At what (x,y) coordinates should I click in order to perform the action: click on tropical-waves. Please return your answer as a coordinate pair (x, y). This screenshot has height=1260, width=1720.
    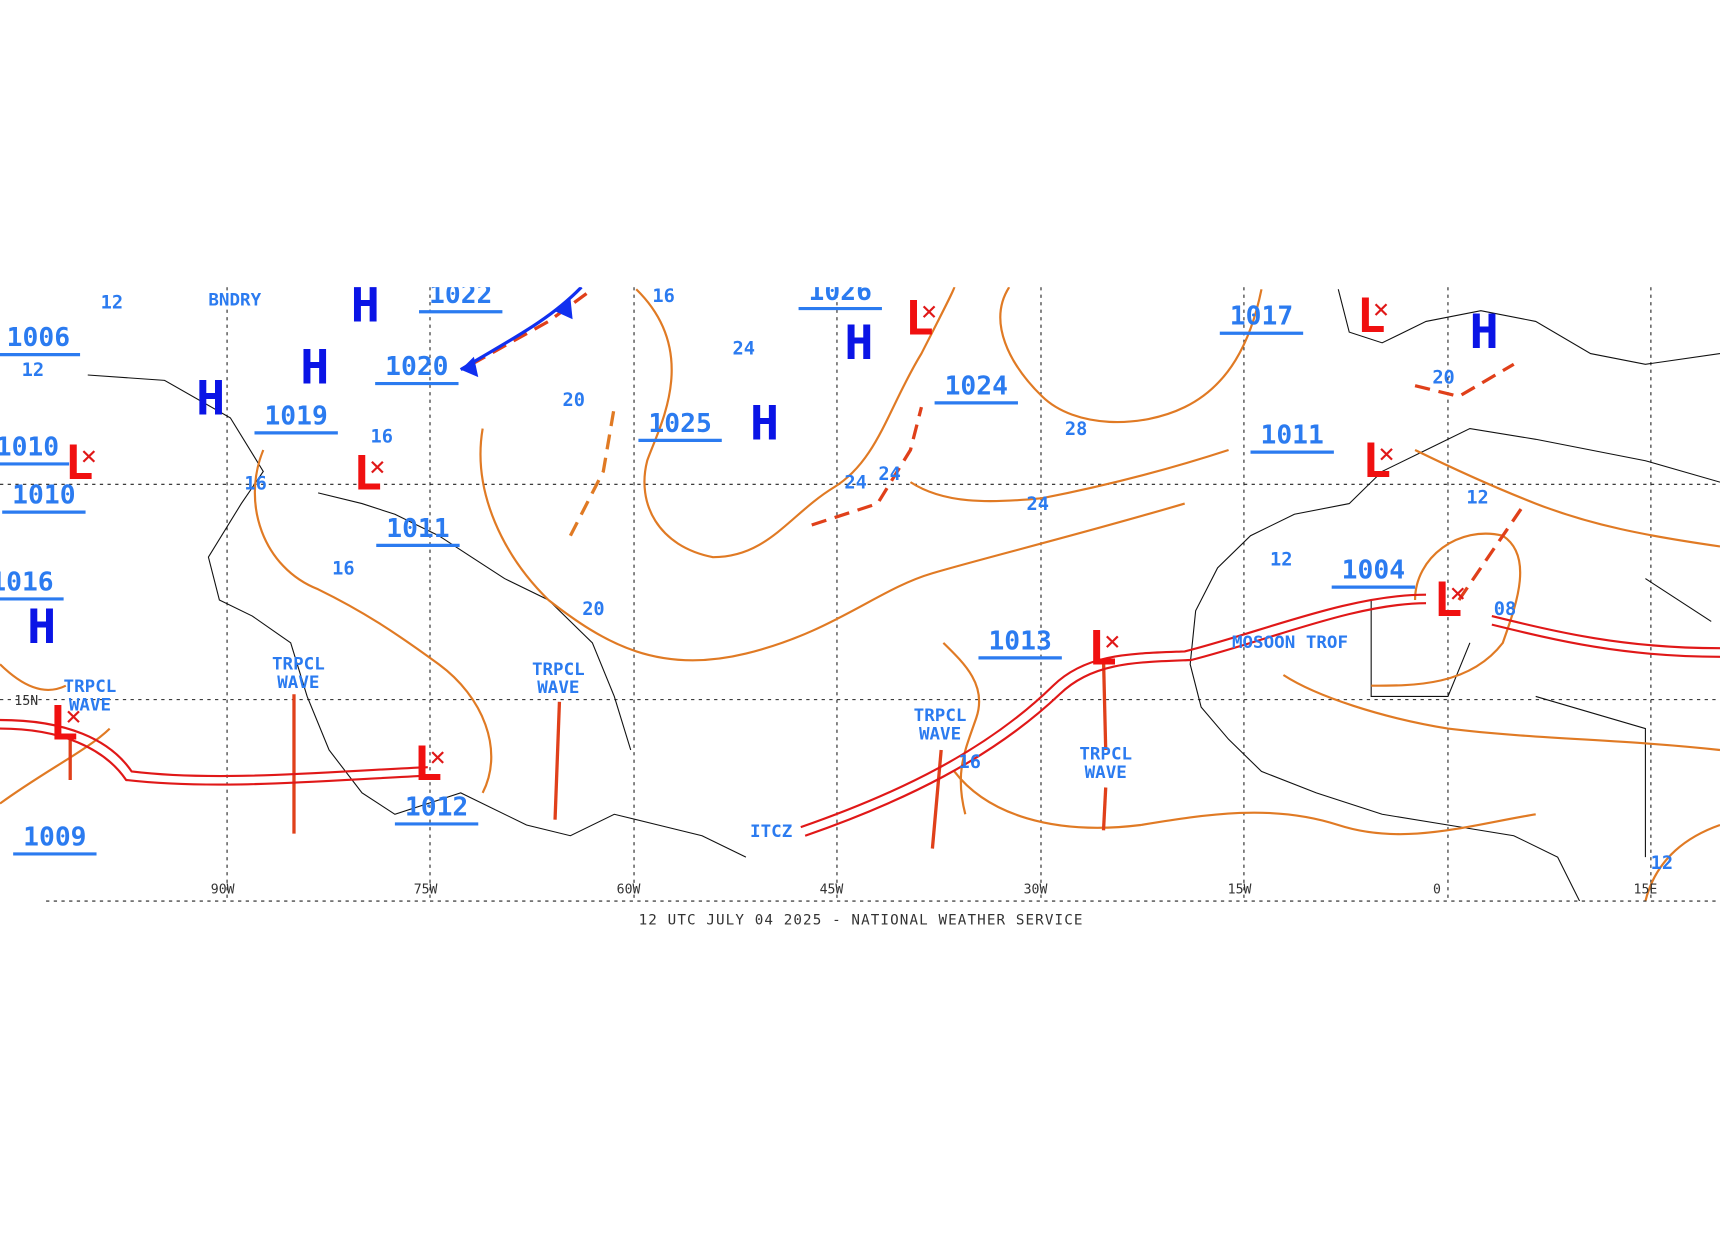
    Looking at the image, I should click on (588, 753).